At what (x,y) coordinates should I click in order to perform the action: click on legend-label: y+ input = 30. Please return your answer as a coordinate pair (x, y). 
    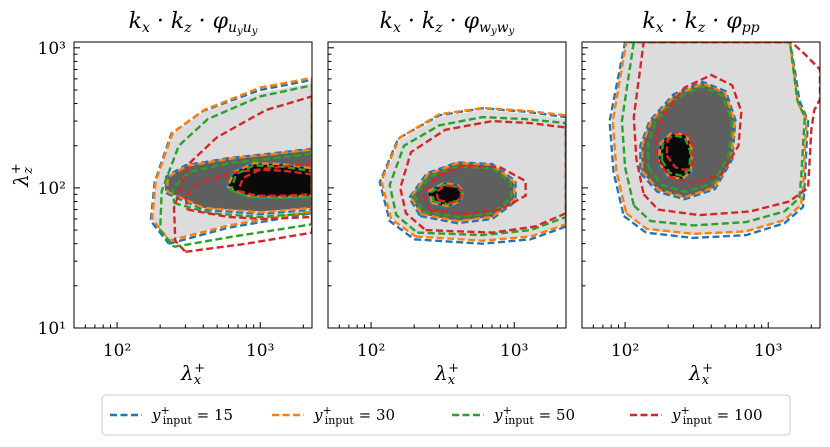
    Looking at the image, I should click on (354, 415).